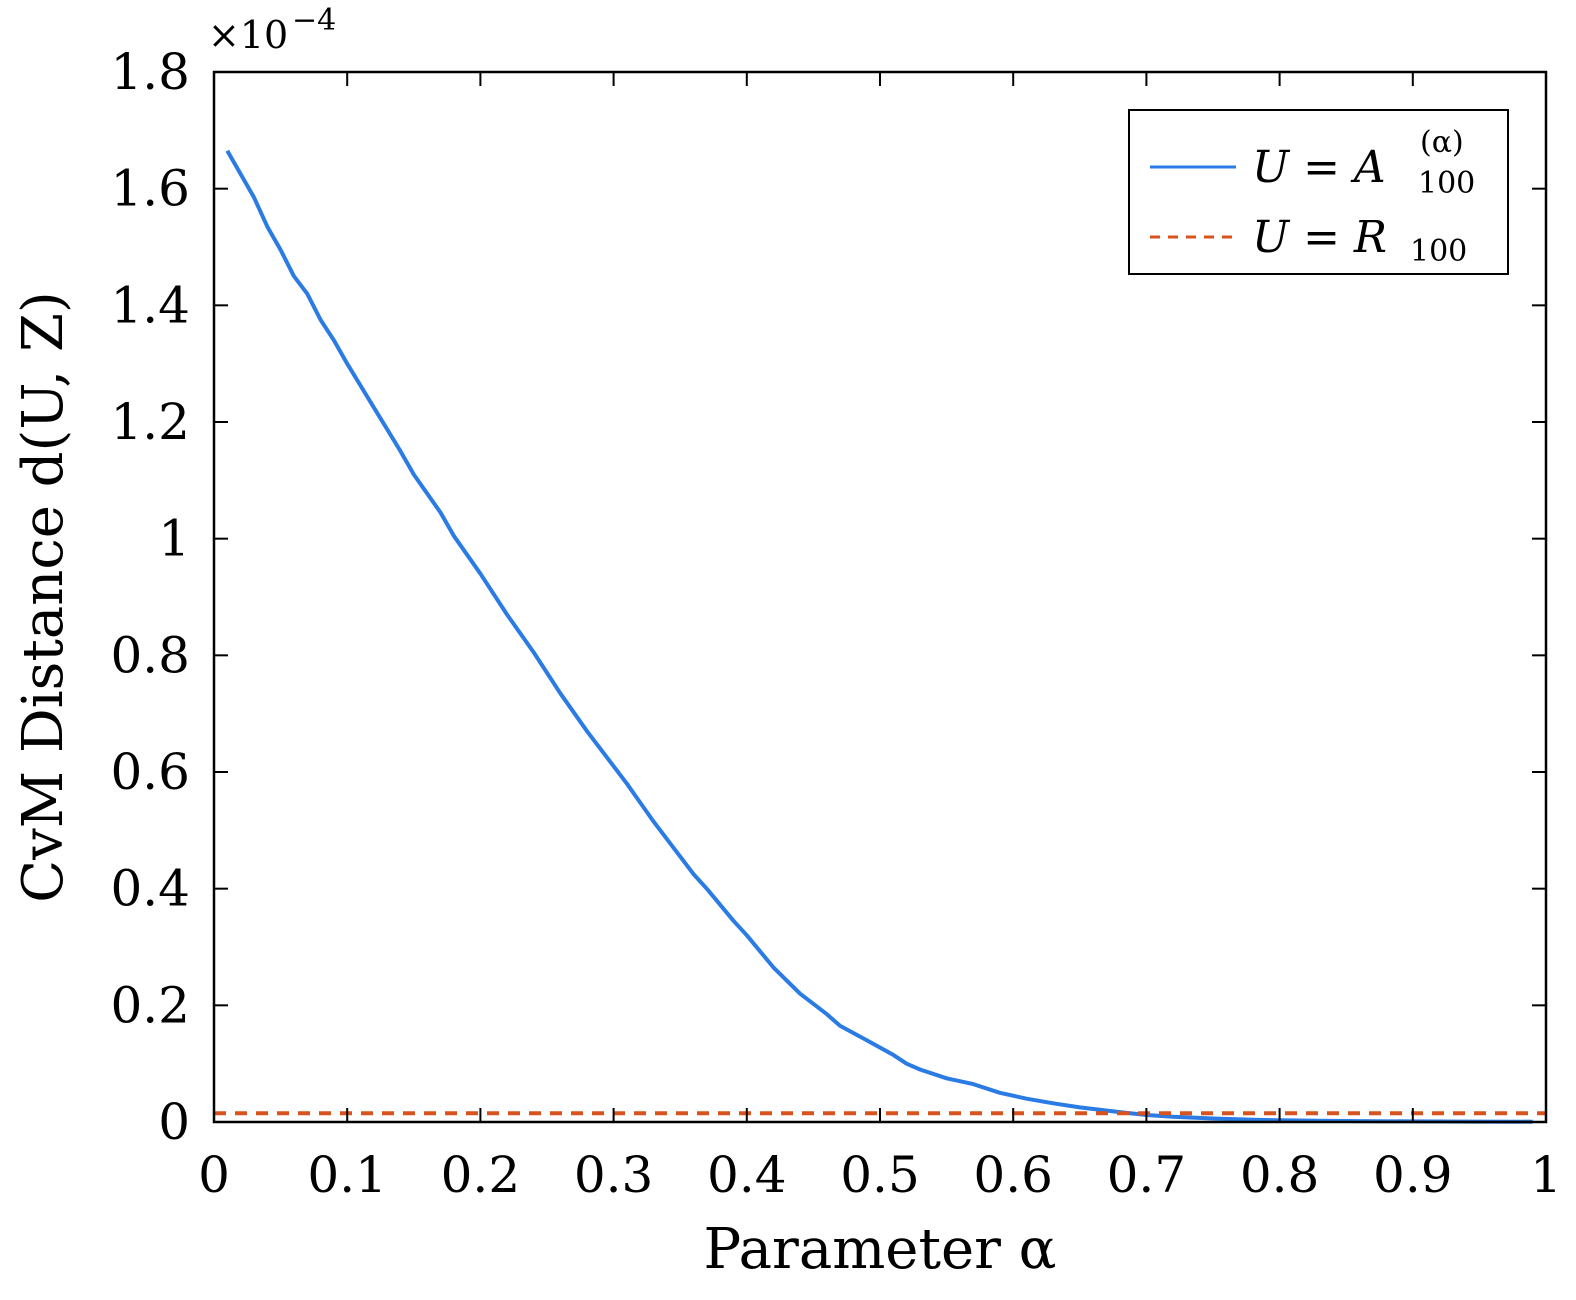 The image size is (1576, 1300). I want to click on y-tick-label: 0.6, so click(150, 772).